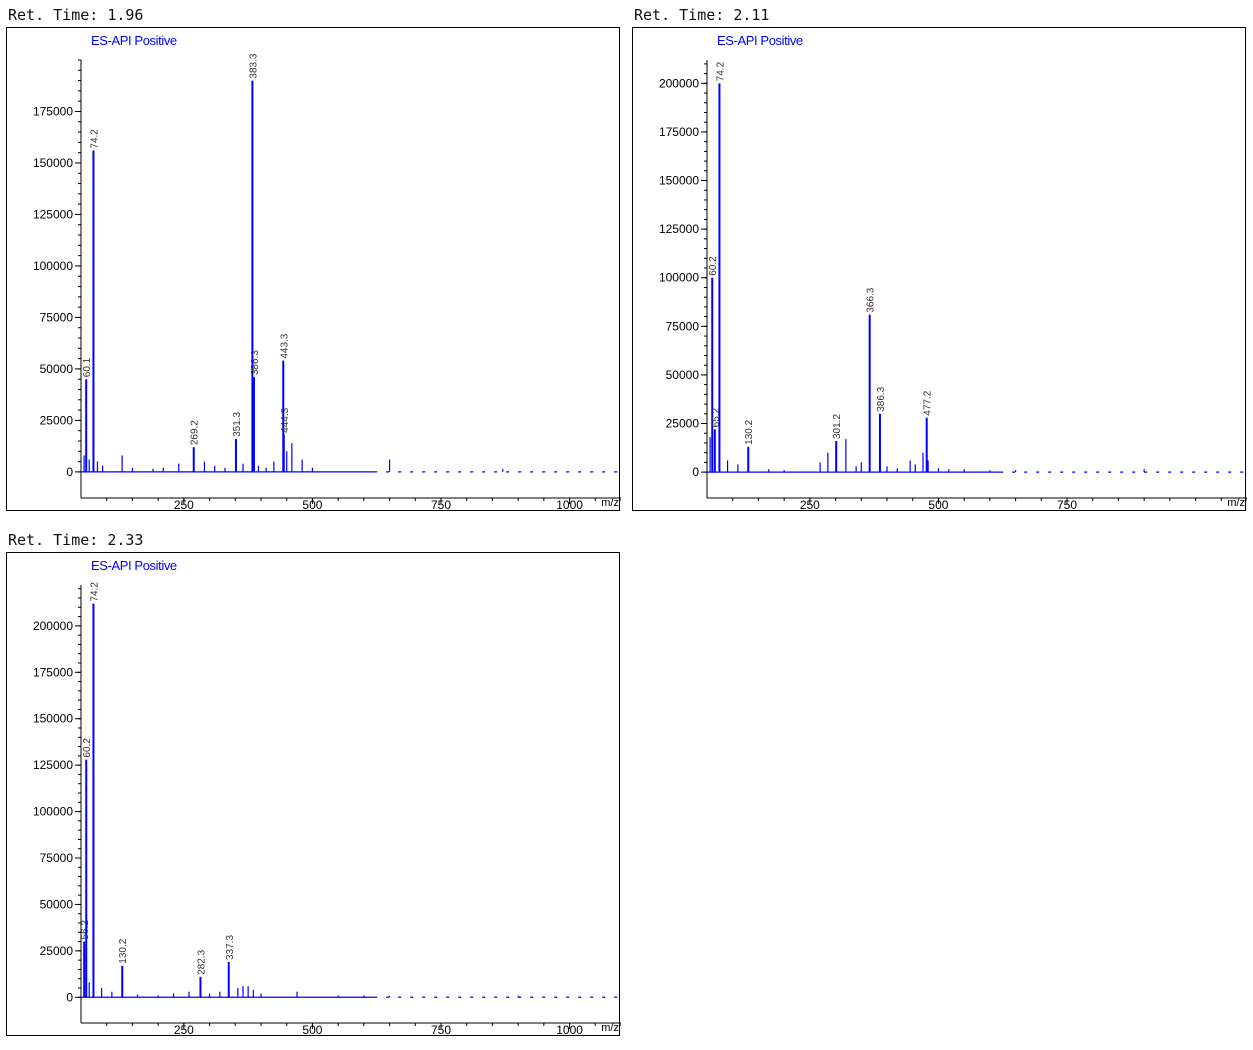 Image resolution: width=1253 pixels, height=1050 pixels. I want to click on peak-label: 65.2, so click(716, 417).